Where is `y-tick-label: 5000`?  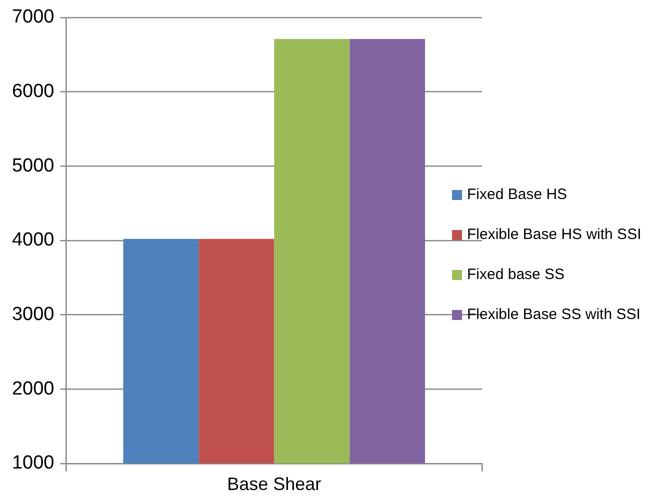
y-tick-label: 5000 is located at coordinates (33, 165).